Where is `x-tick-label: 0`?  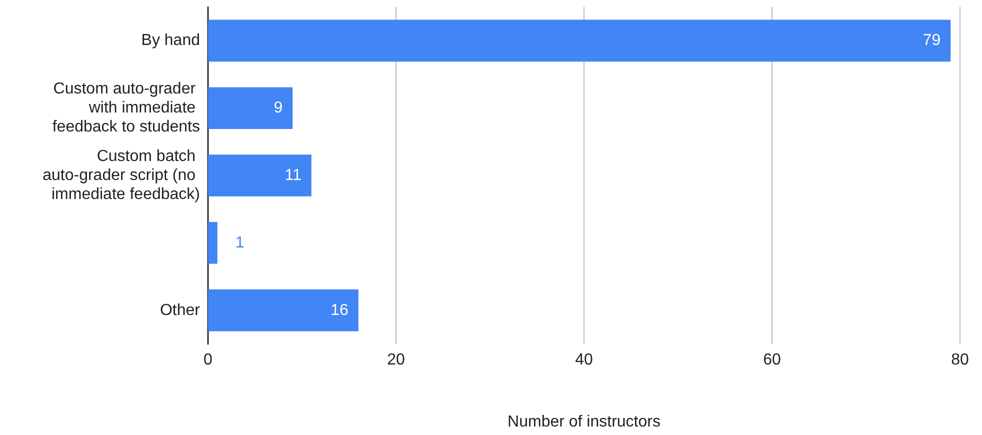 x-tick-label: 0 is located at coordinates (208, 360).